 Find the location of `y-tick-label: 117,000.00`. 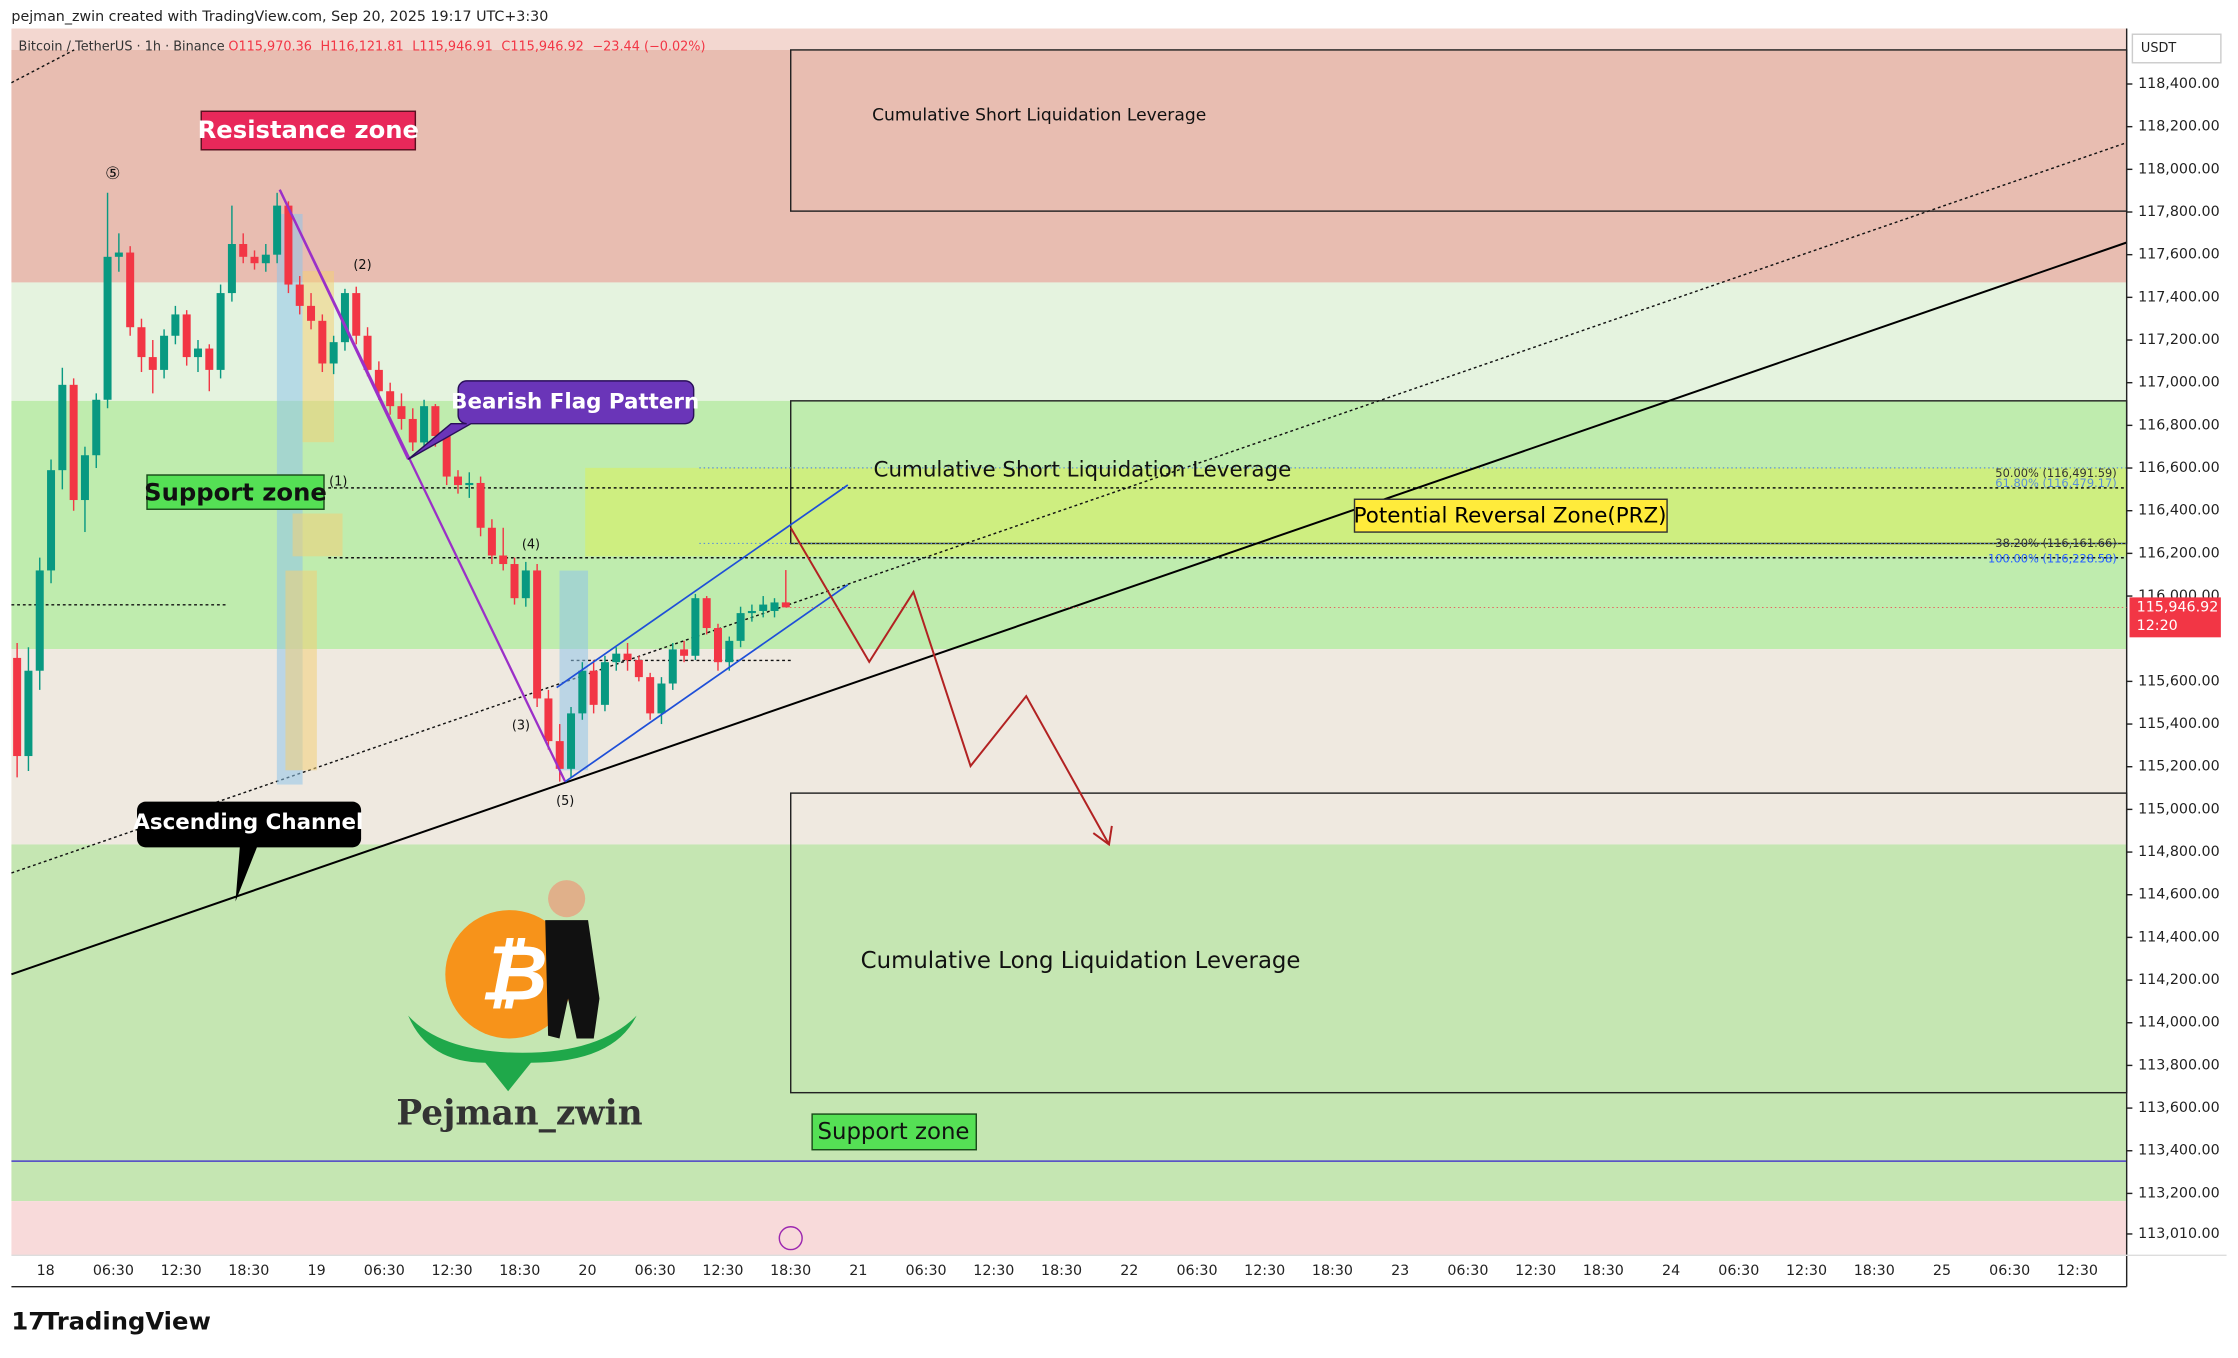

y-tick-label: 117,000.00 is located at coordinates (2179, 383).